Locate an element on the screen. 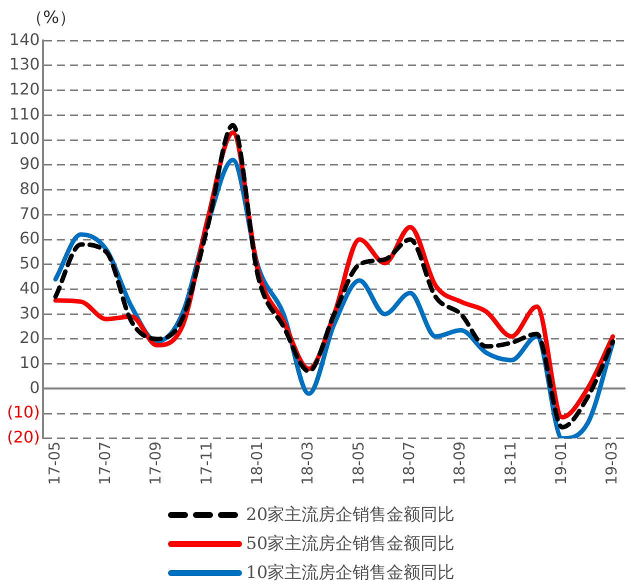 This screenshot has width=634, height=583. legend-label: 50家主流房企销售金额同比 is located at coordinates (350, 544).